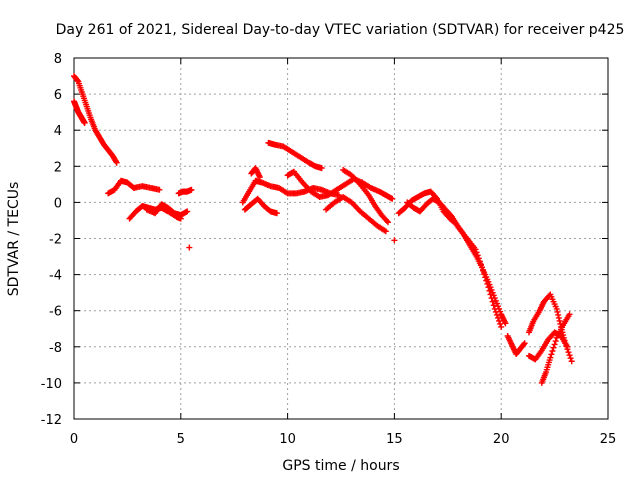 Image resolution: width=640 pixels, height=480 pixels. I want to click on x-tick-label: 0, so click(74, 439).